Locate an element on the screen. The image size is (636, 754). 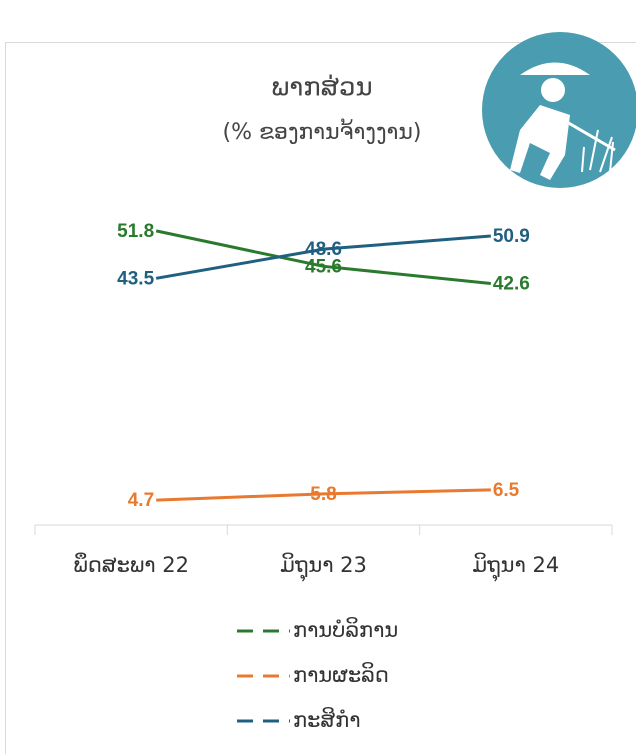
data-label: 6.5 is located at coordinates (506, 490).